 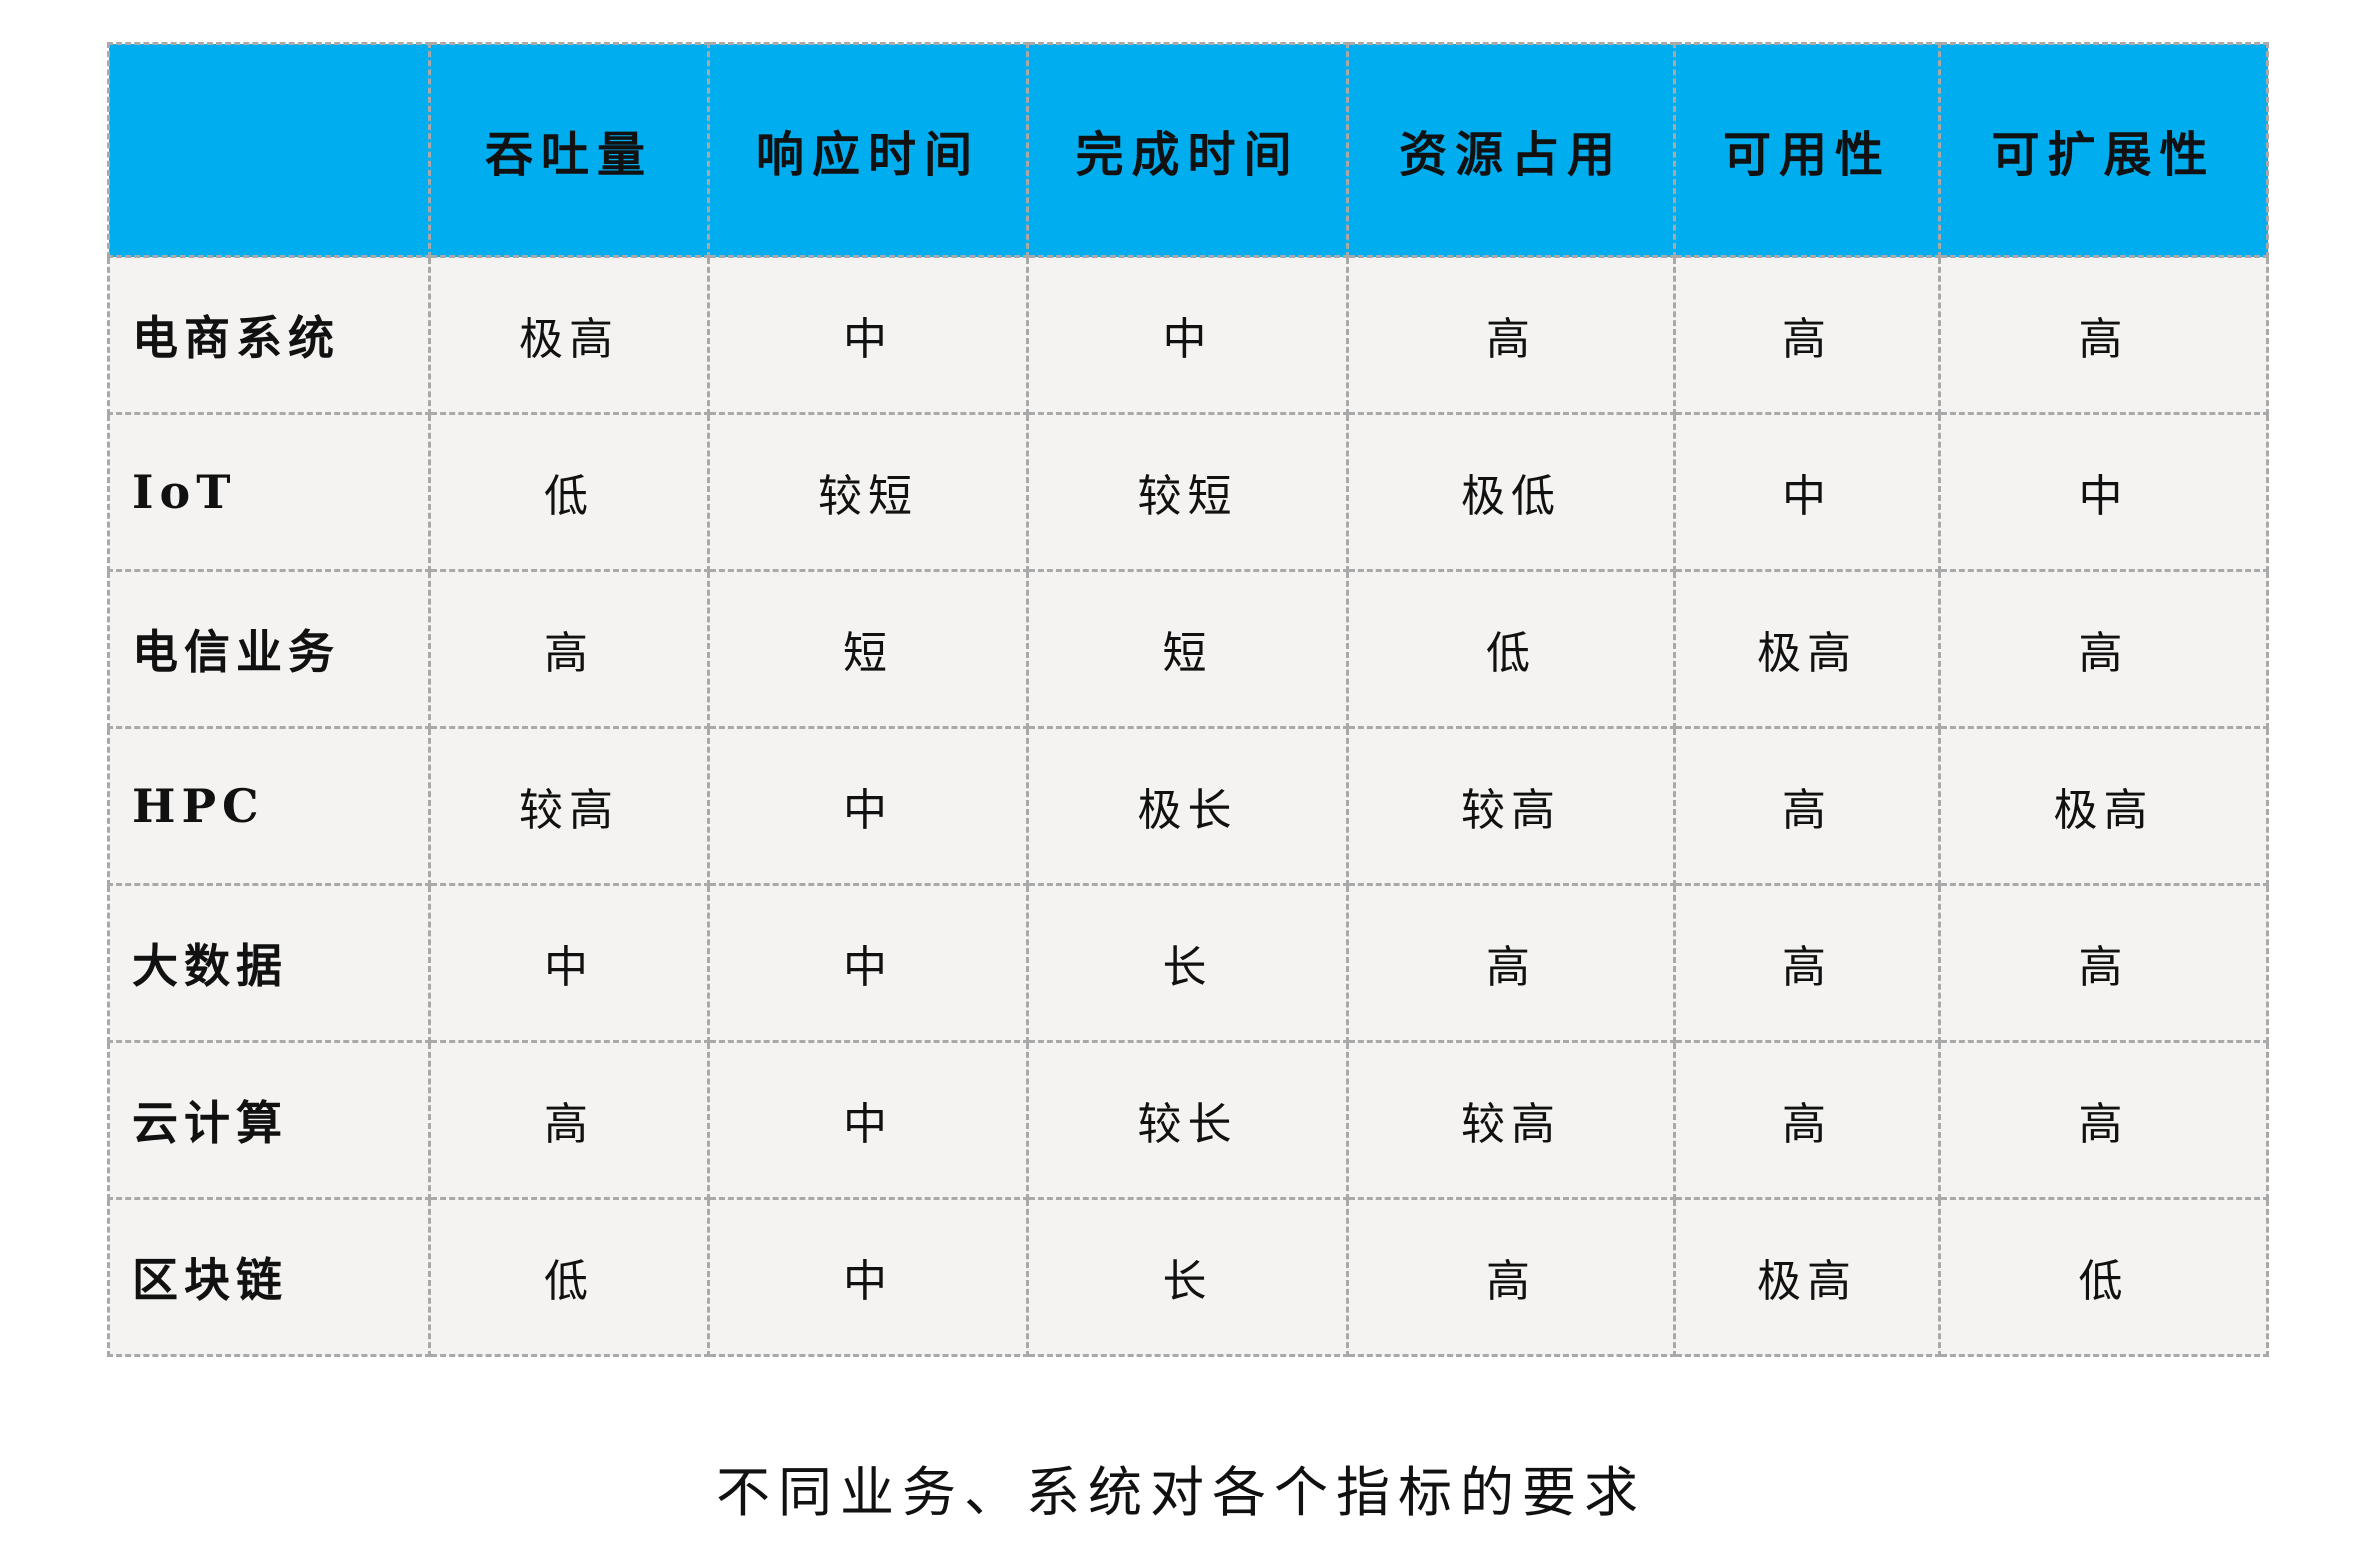 I want to click on column-header: 资源占用, so click(x=1511, y=150).